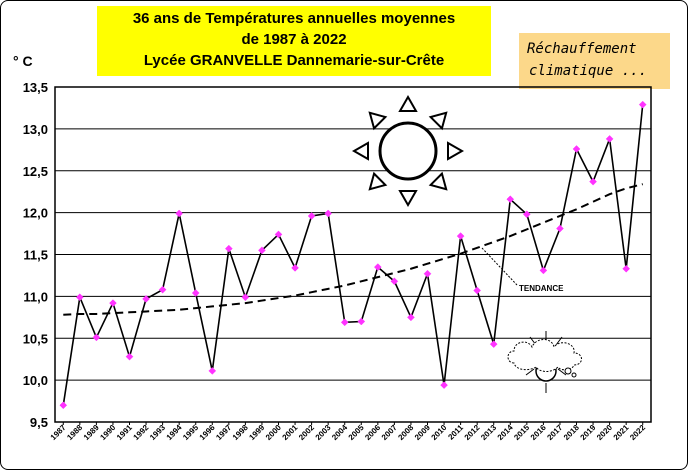  Describe the element at coordinates (582, 49) in the screenshot. I see `note-line-1: Réchauffement` at that location.